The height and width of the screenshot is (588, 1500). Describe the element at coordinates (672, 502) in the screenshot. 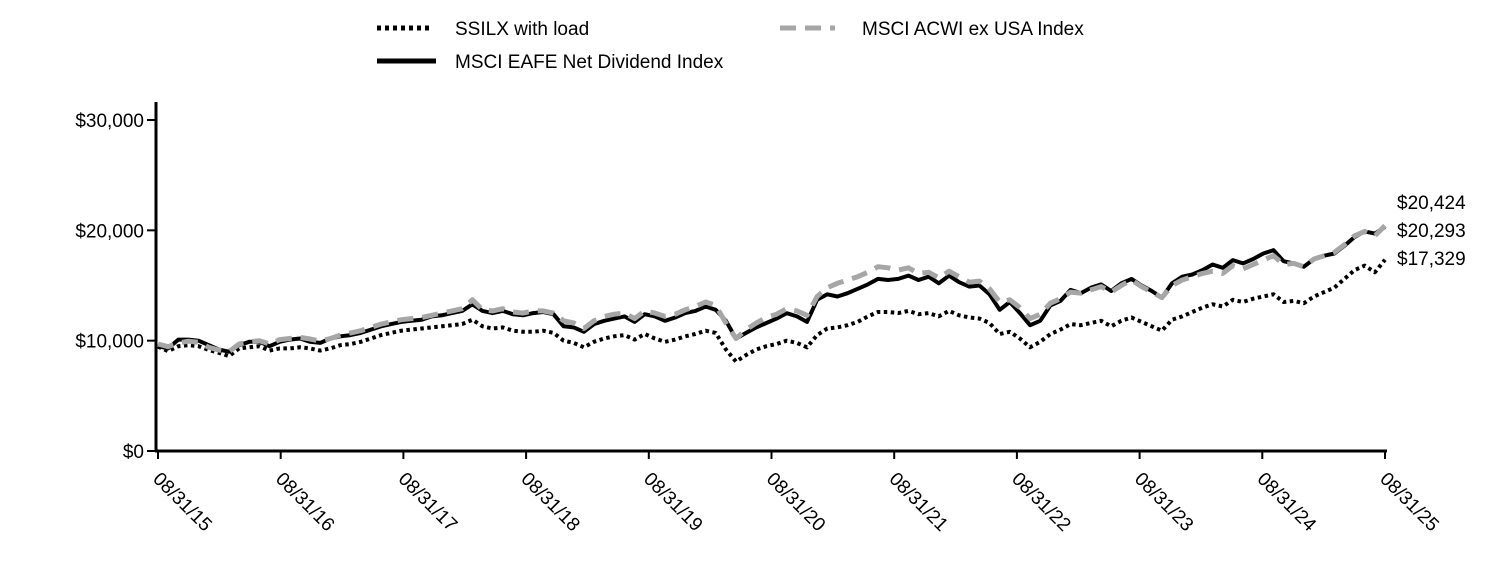

I see `x-tick-label: 08/31/19` at that location.